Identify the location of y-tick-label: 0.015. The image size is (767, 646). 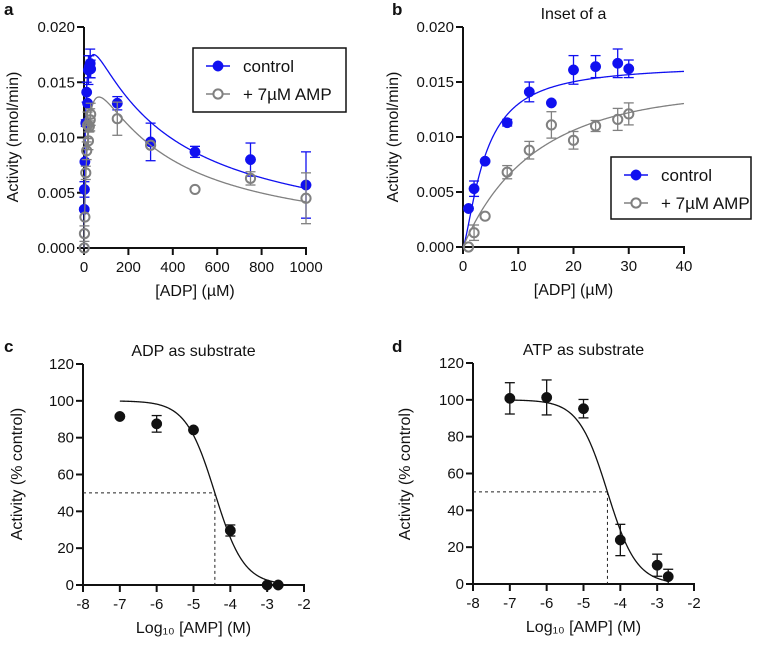
(435, 82).